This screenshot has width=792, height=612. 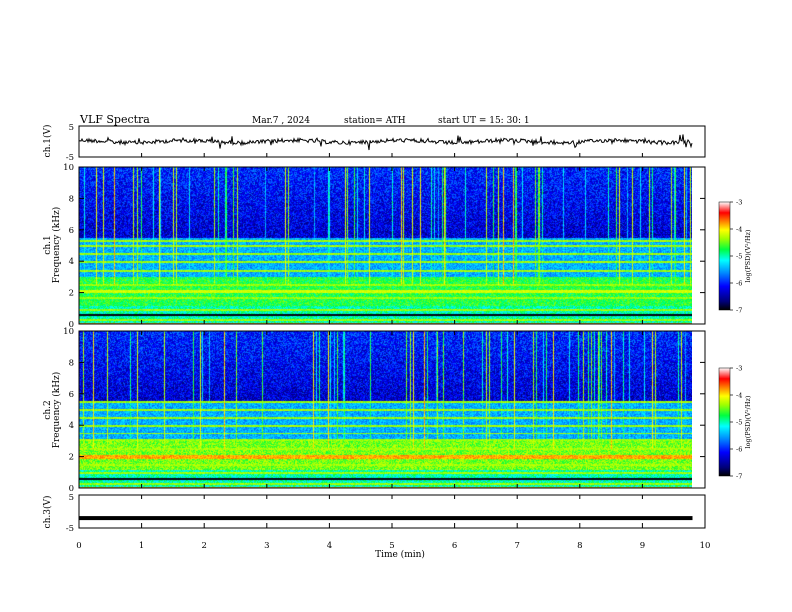 What do you see at coordinates (724, 256) in the screenshot?
I see `ch1-colorbar` at bounding box center [724, 256].